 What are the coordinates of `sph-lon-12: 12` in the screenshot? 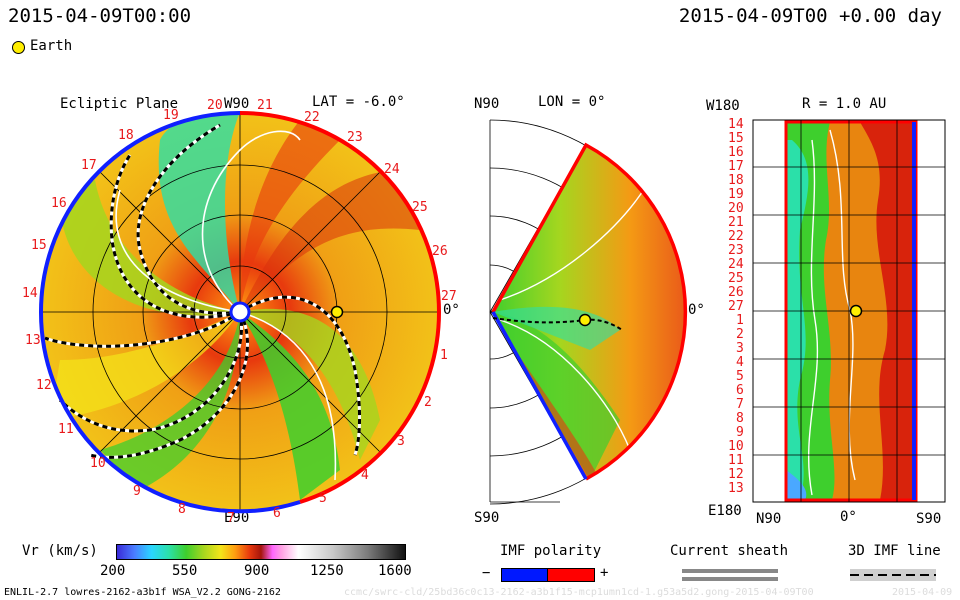 It's located at (736, 474).